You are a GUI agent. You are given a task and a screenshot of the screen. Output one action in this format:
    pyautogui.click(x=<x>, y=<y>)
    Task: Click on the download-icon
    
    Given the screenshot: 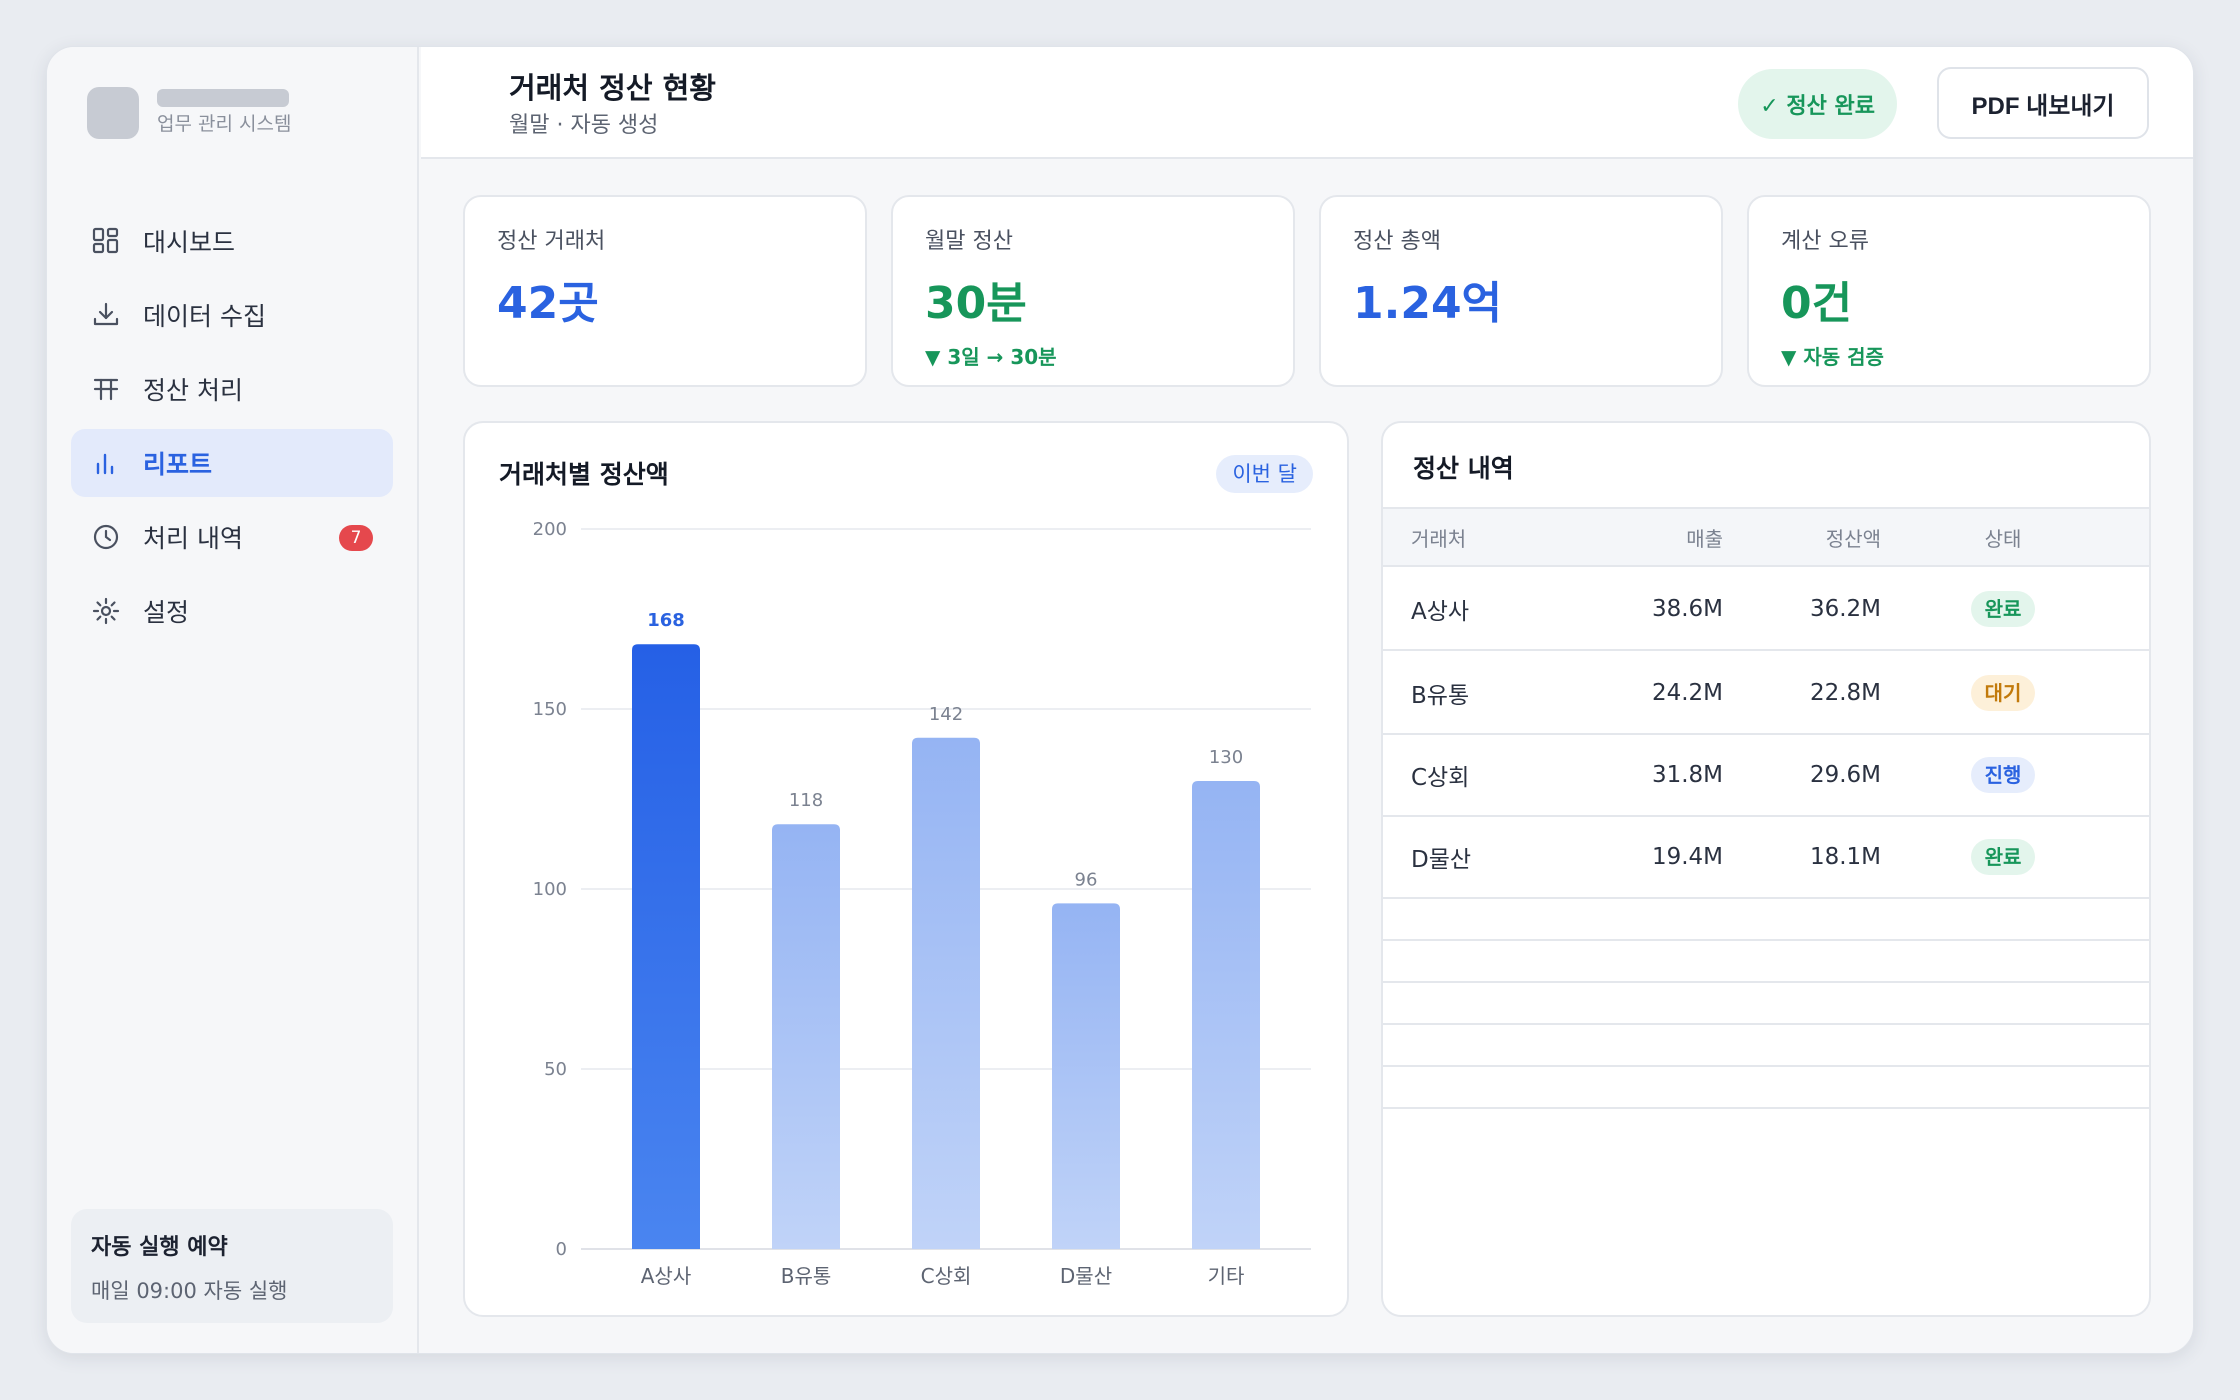 What is the action you would take?
    pyautogui.click(x=106, y=315)
    